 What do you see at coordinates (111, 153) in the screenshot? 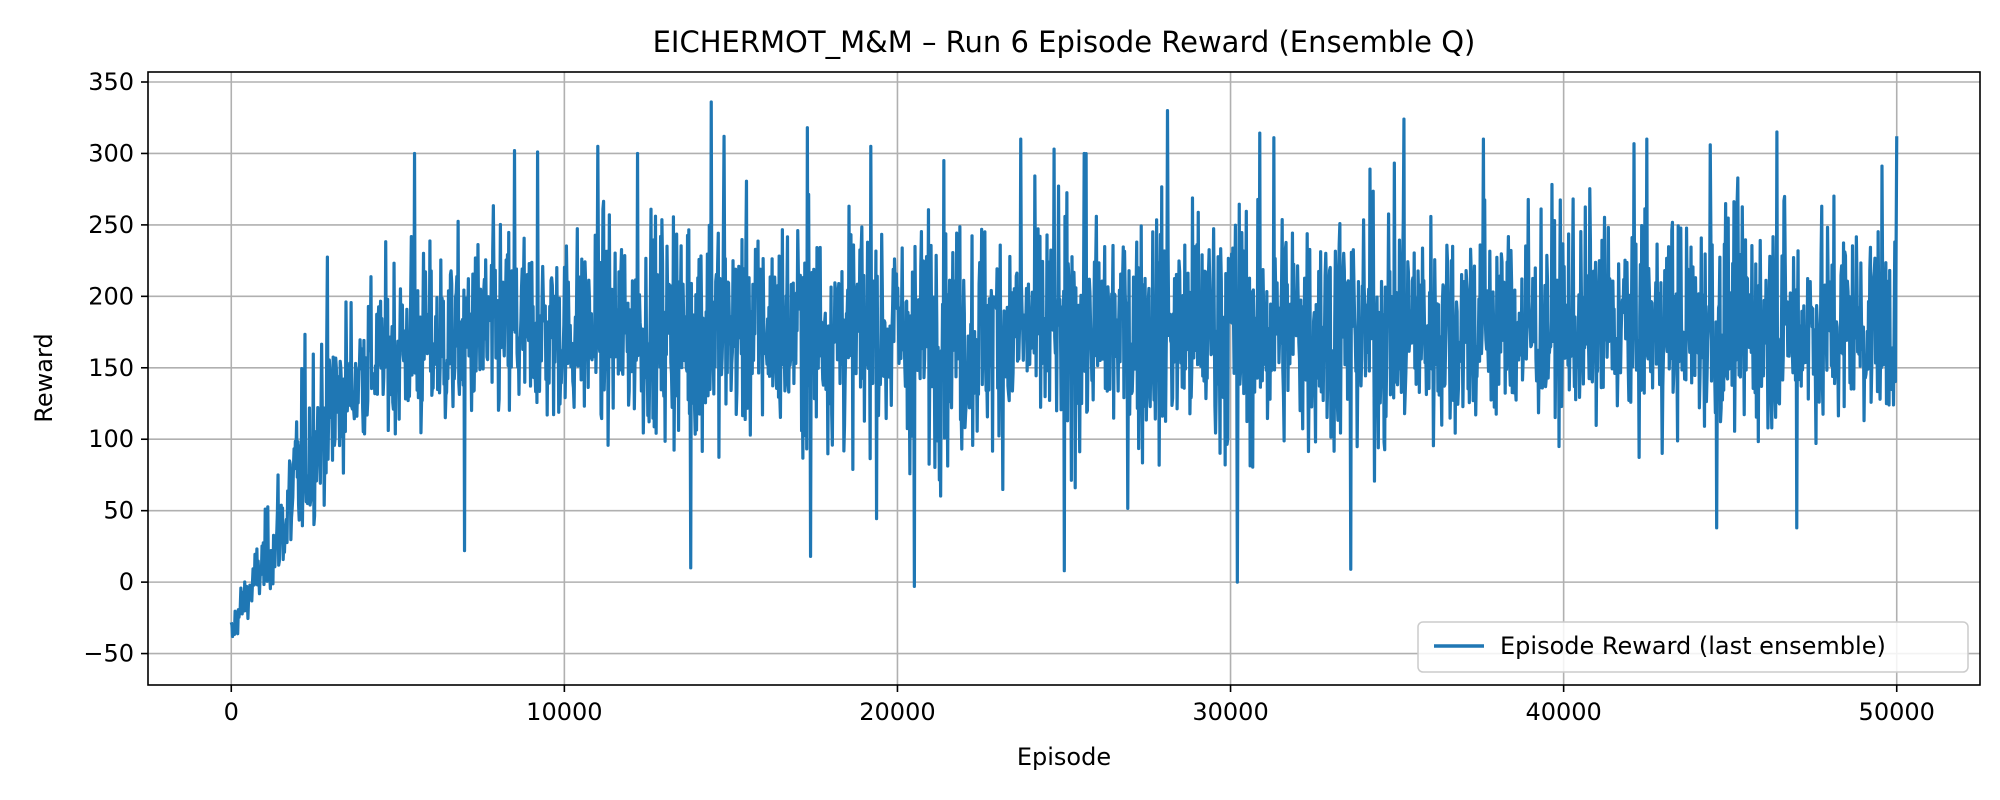
I see `y-tick-label: 300` at bounding box center [111, 153].